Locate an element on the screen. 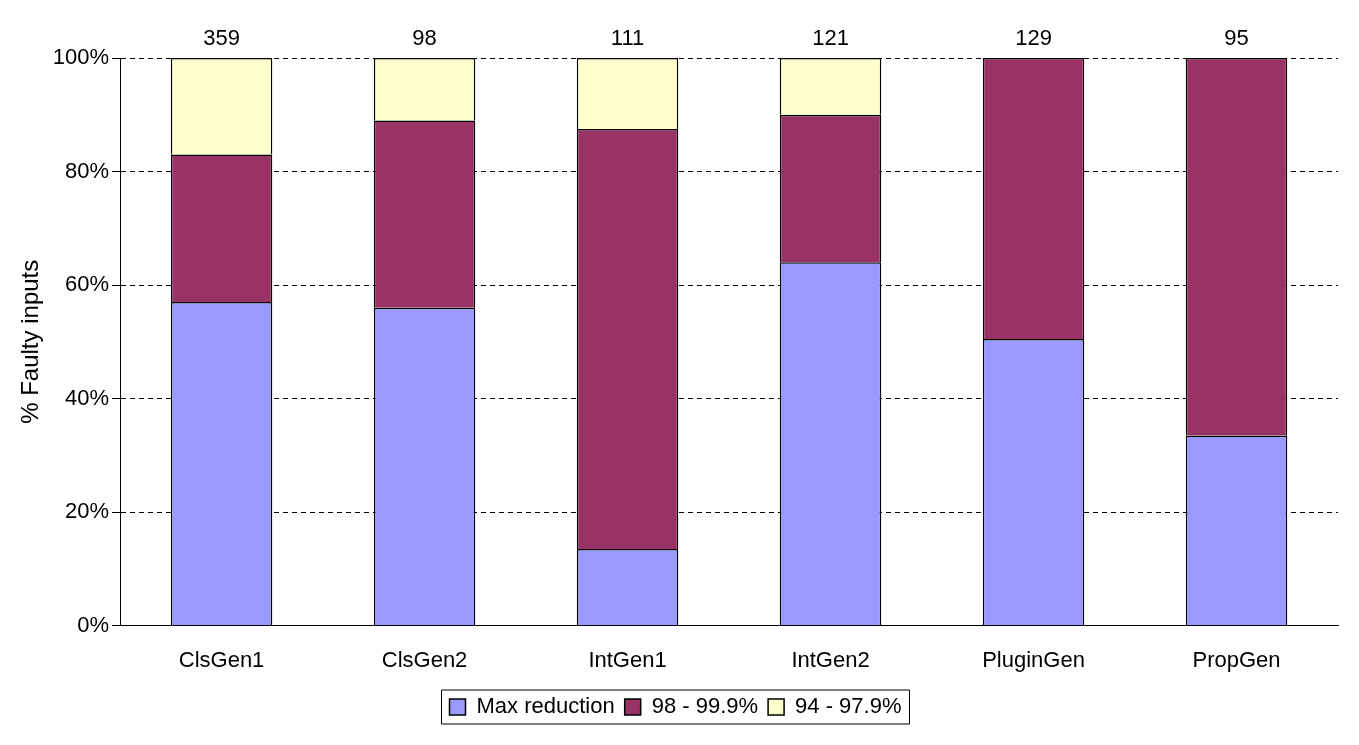 The image size is (1359, 745). y-tick-label: 0% is located at coordinates (93, 624).